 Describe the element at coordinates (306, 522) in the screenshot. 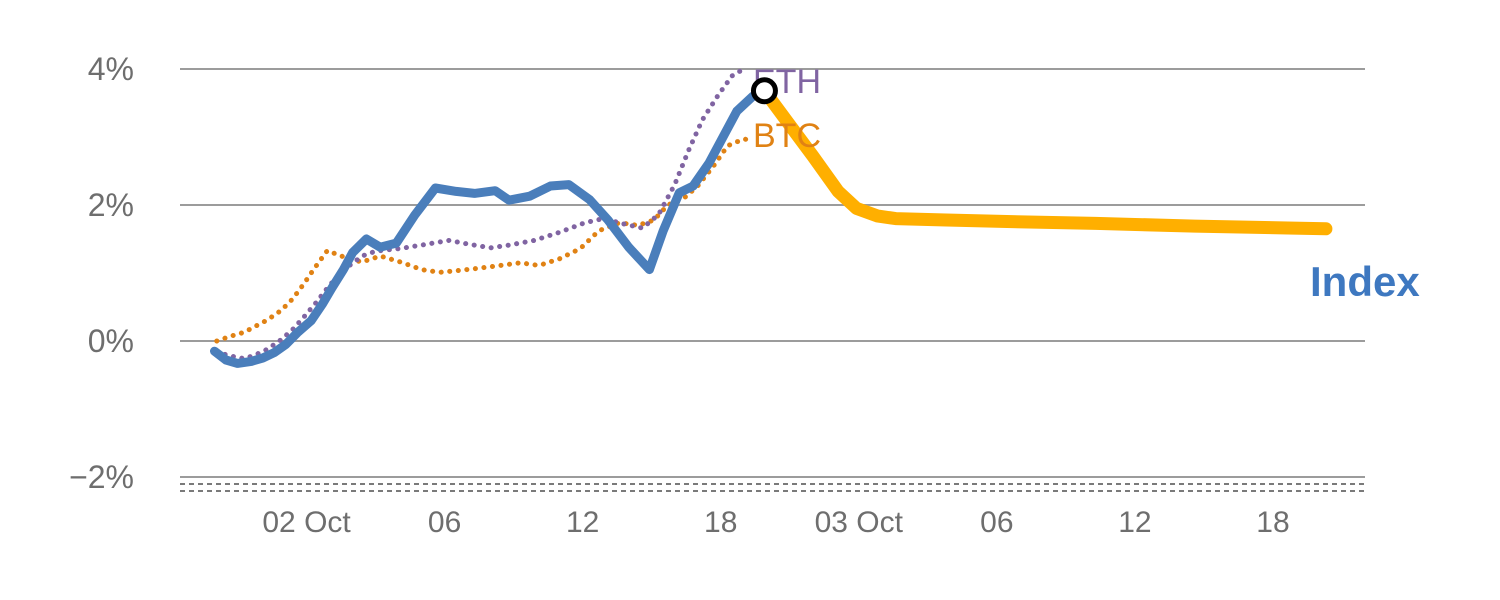

I see `x-tick-label: 02 Oct` at that location.